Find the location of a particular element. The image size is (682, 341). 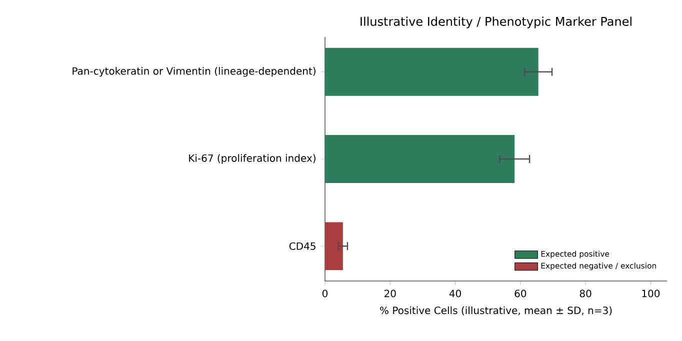

x-axis-title: % Positive Cells (illustrative, mean ± SD, n=3) is located at coordinates (496, 311).